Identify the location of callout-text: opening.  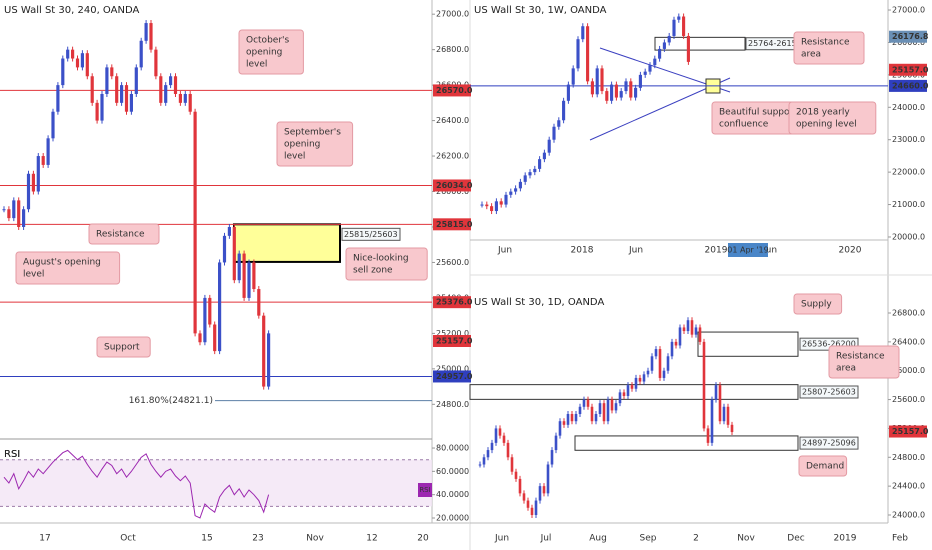
(302, 145).